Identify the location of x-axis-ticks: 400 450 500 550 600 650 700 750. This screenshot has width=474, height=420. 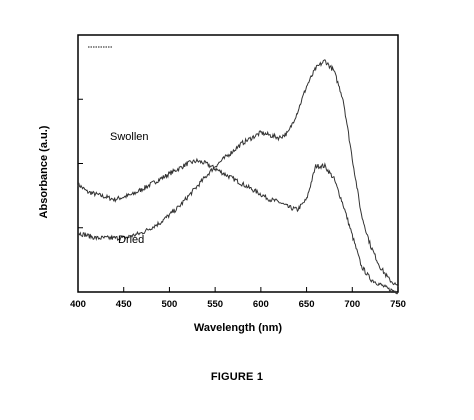
(238, 298).